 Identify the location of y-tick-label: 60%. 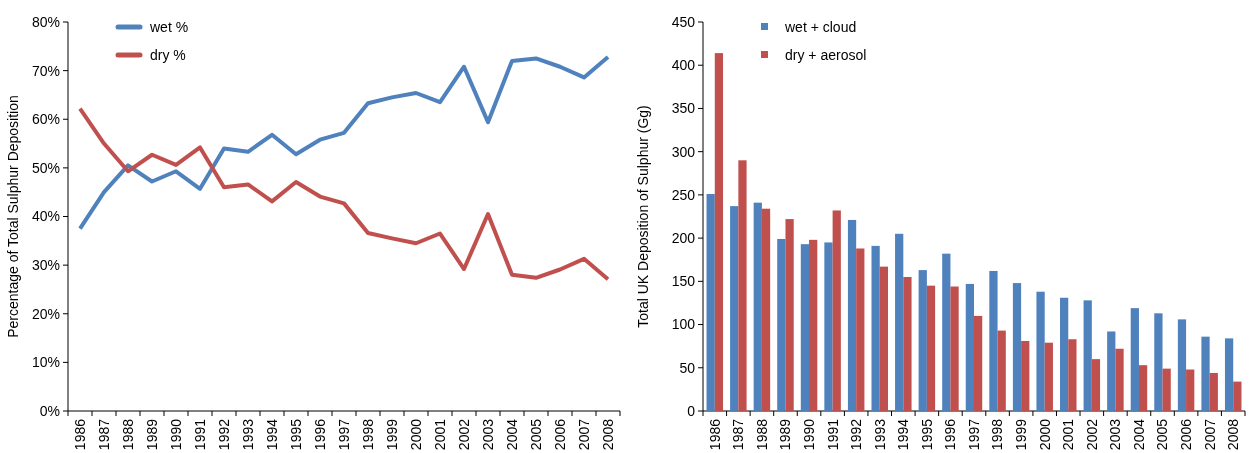
(45, 119).